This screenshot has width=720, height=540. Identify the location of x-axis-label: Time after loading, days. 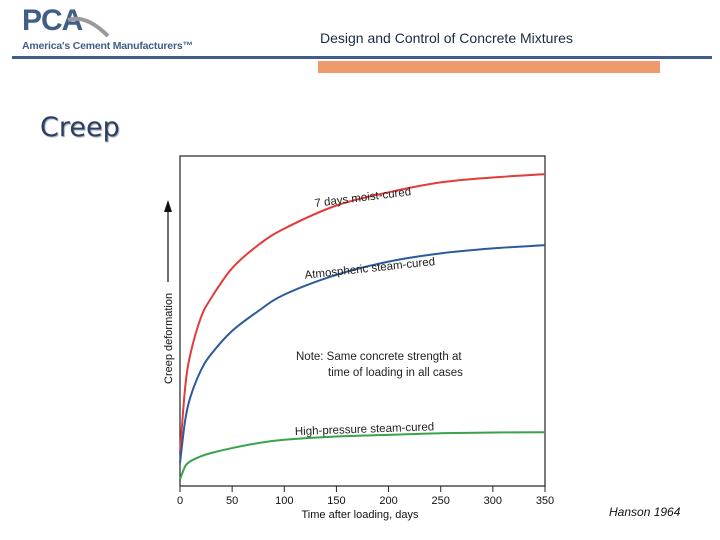
(360, 515).